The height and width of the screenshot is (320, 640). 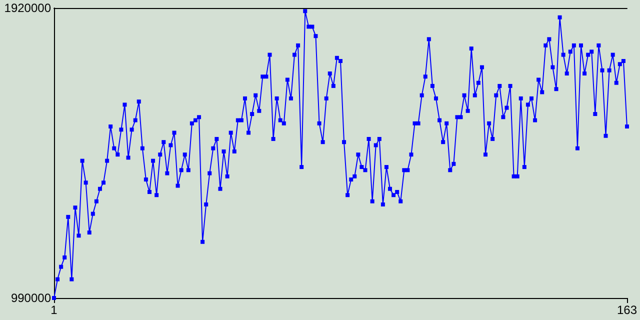 I want to click on x-tick-label: 163, so click(x=627, y=310).